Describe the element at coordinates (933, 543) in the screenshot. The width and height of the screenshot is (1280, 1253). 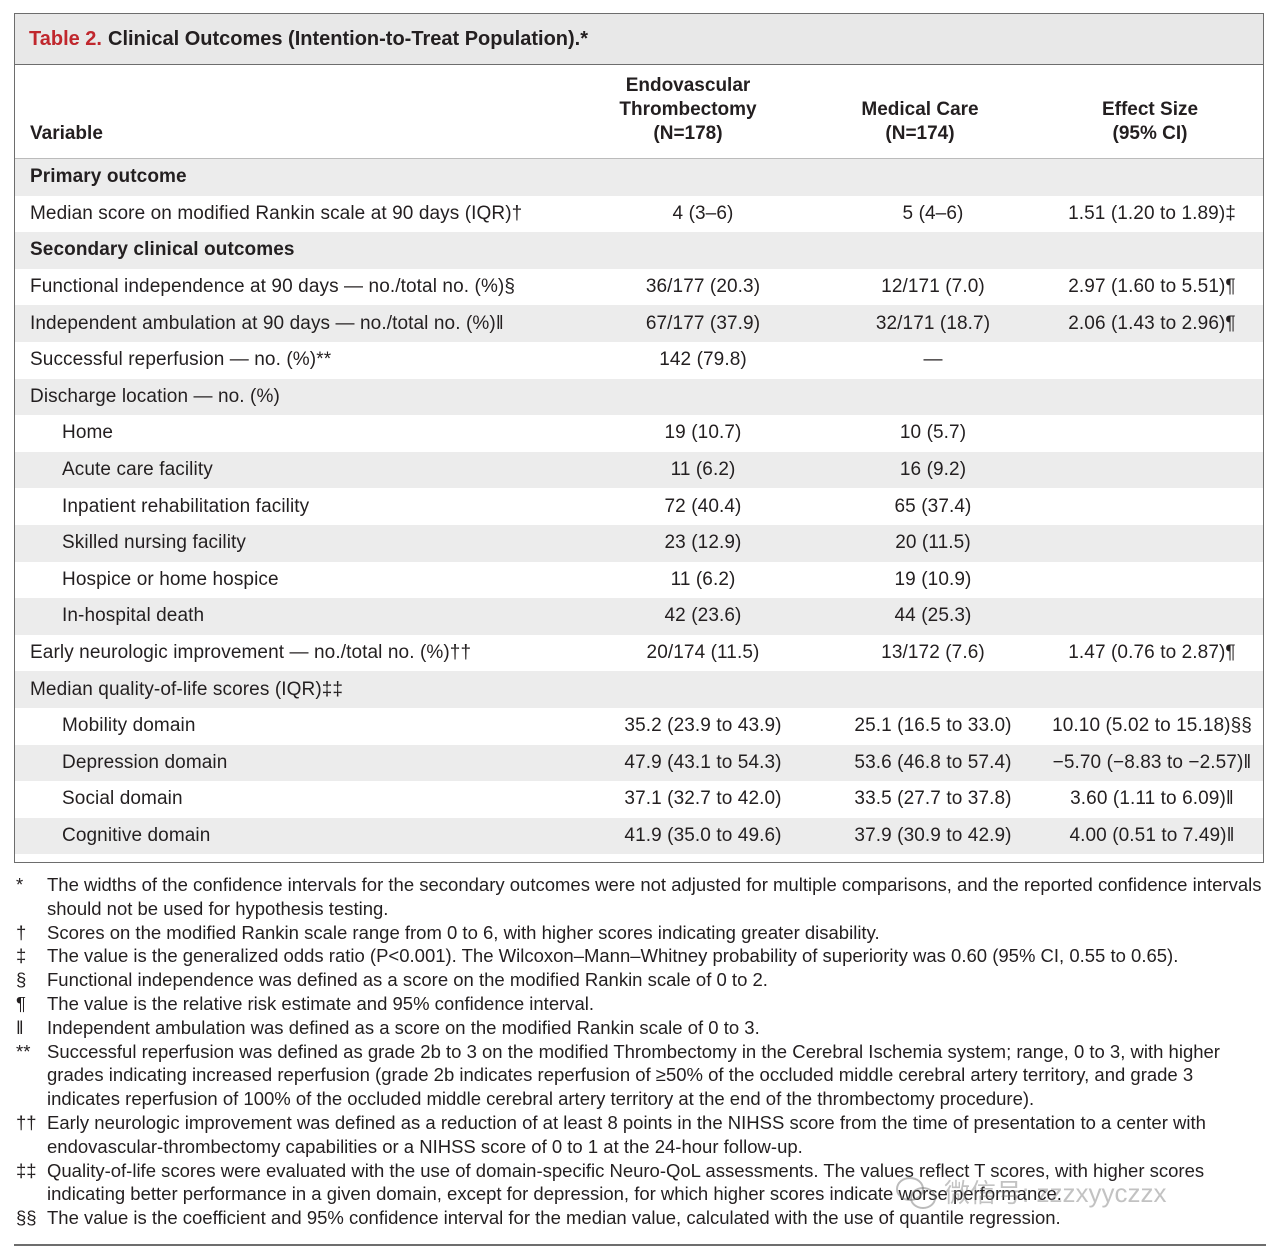
I see `medical-care-value: 20 (11.5)` at that location.